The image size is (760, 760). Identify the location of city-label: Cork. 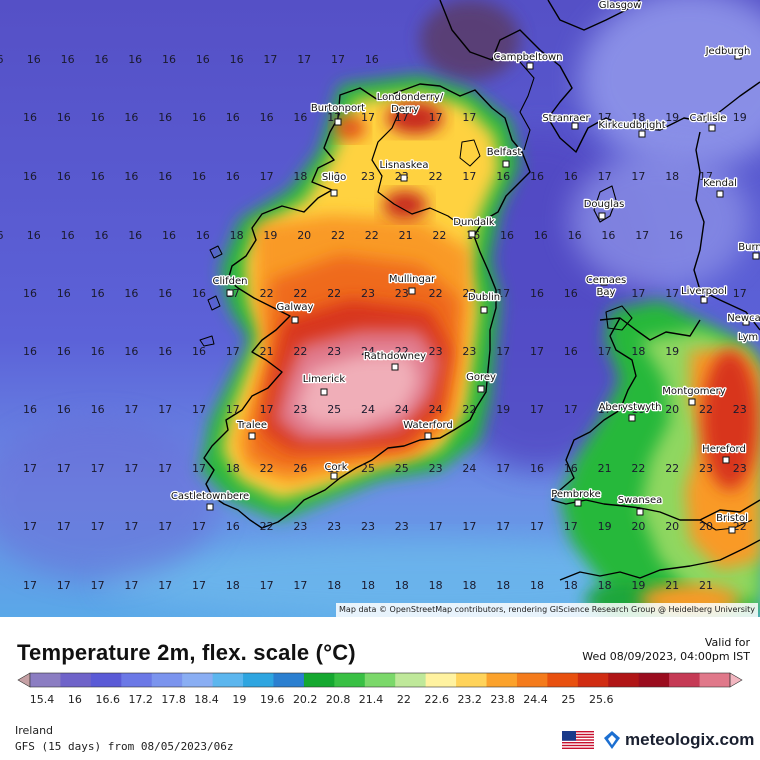
(335, 467).